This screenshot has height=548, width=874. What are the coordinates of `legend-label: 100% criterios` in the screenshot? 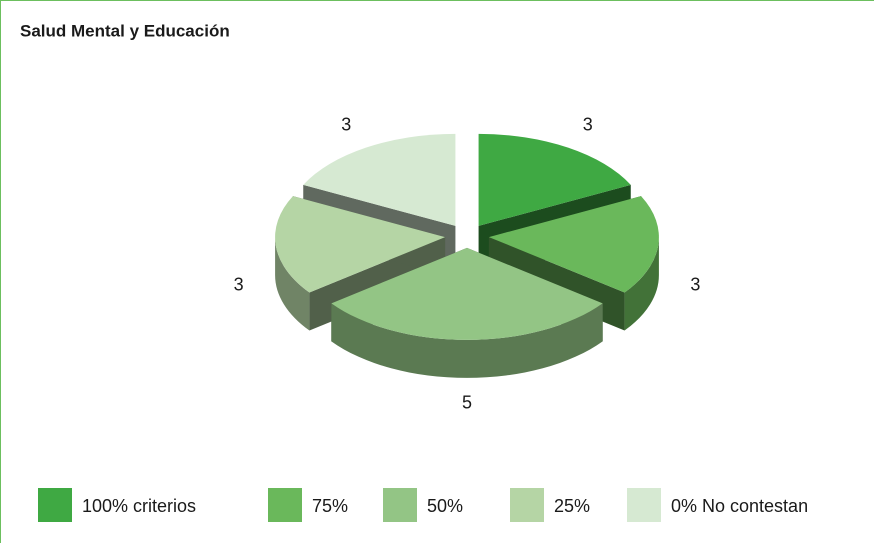 It's located at (139, 506).